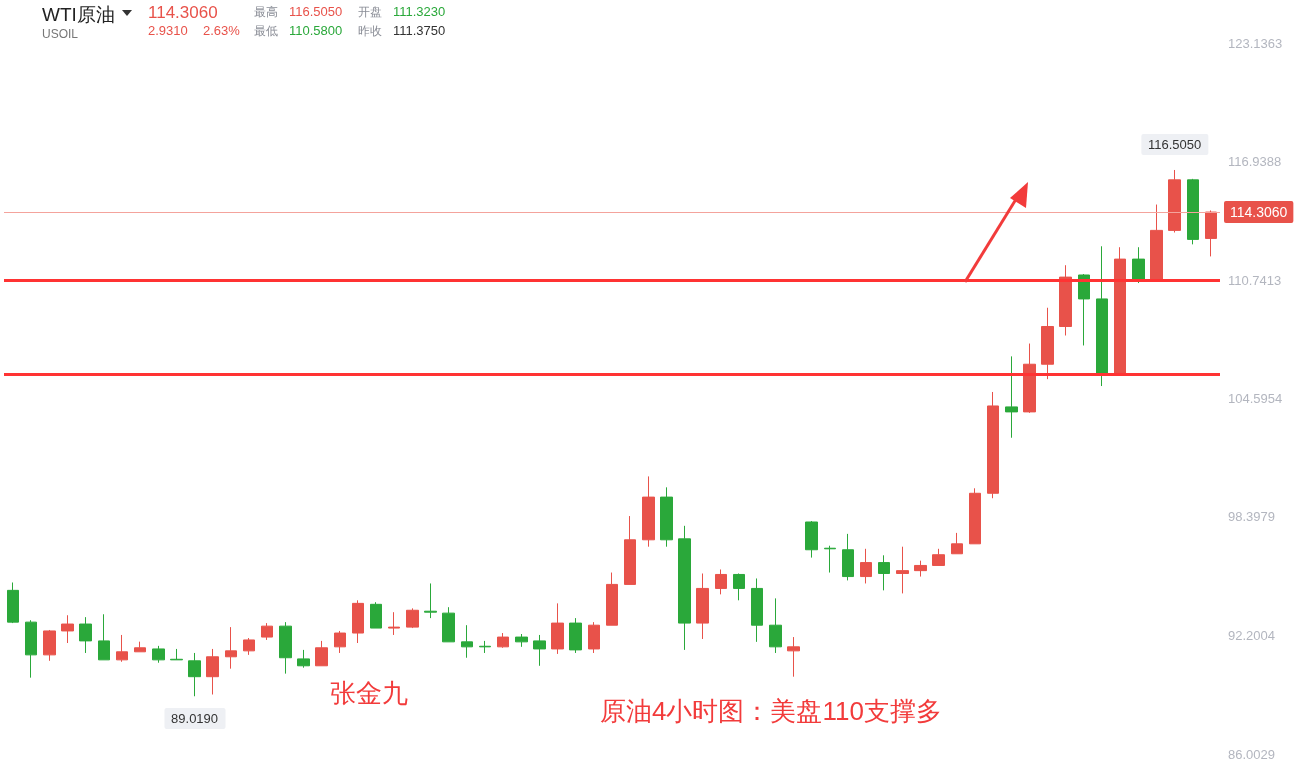  What do you see at coordinates (370, 31) in the screenshot?
I see `text: 昨收` at bounding box center [370, 31].